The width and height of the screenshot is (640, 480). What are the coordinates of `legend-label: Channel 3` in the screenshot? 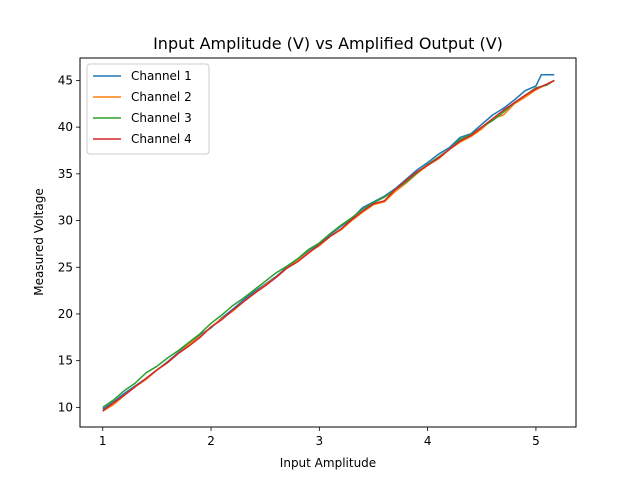 It's located at (161, 118).